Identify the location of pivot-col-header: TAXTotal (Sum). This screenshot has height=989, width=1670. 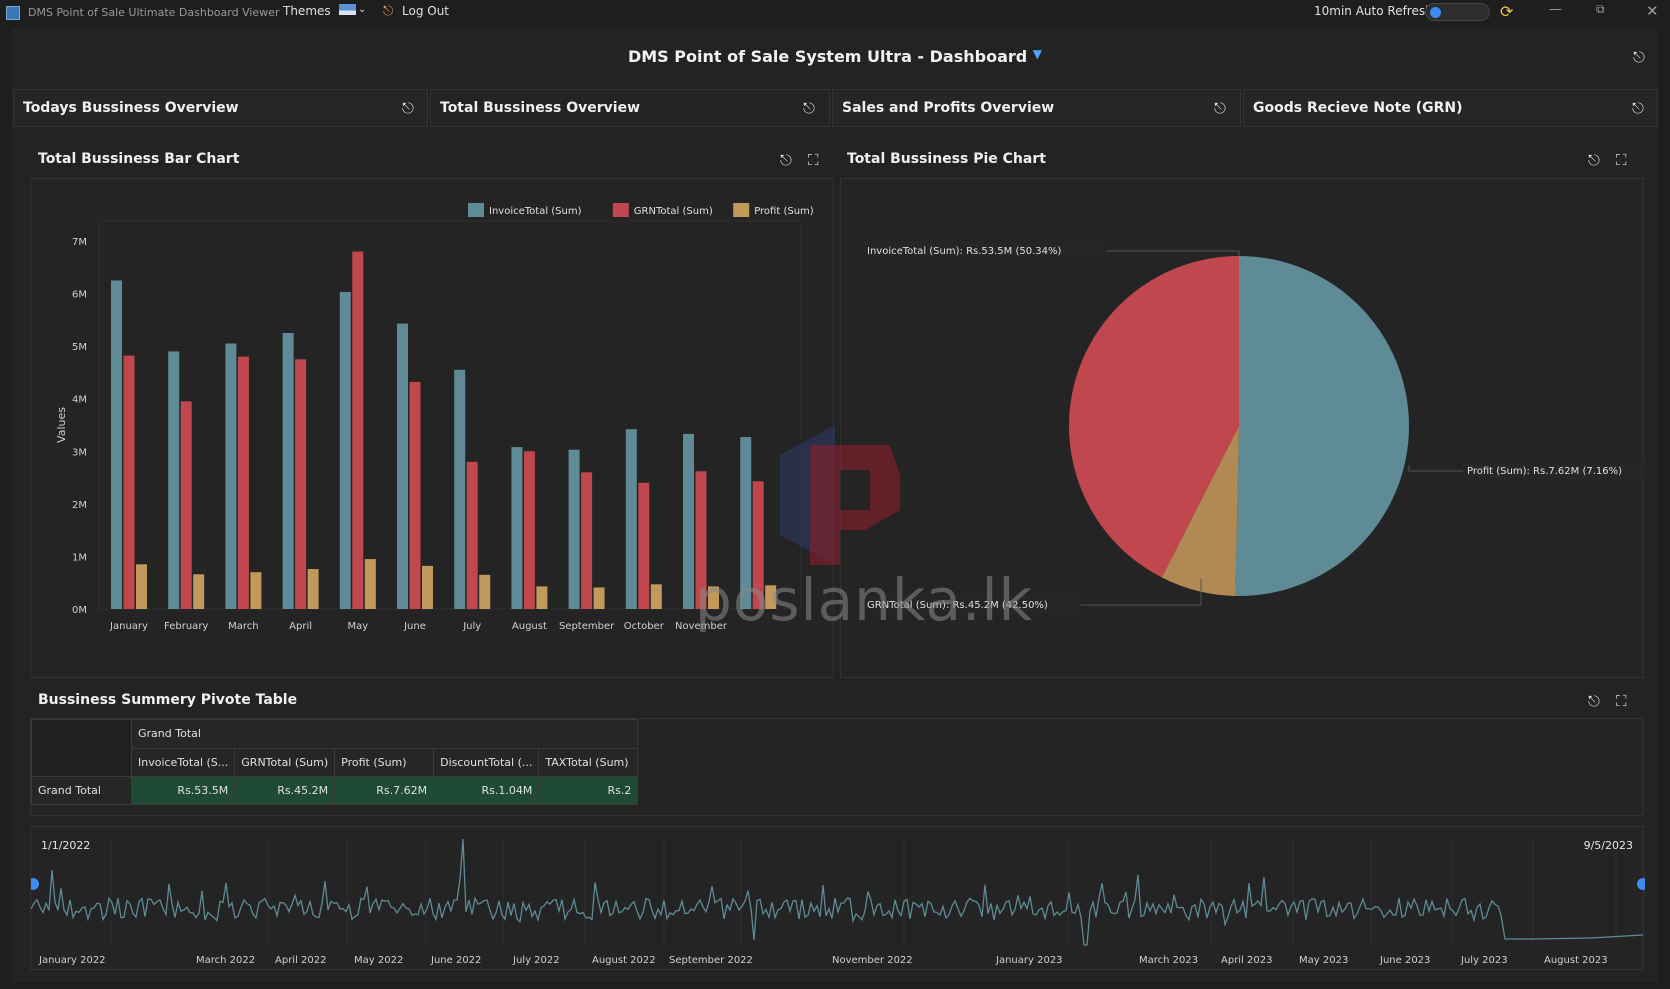
(588, 762).